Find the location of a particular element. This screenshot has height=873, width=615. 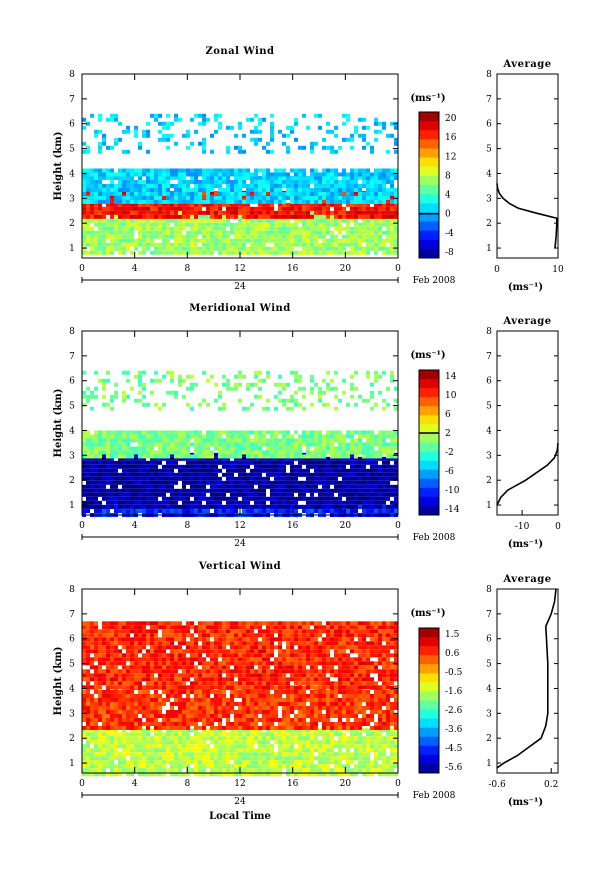

colorbar-segment is located at coordinates (429, 162).